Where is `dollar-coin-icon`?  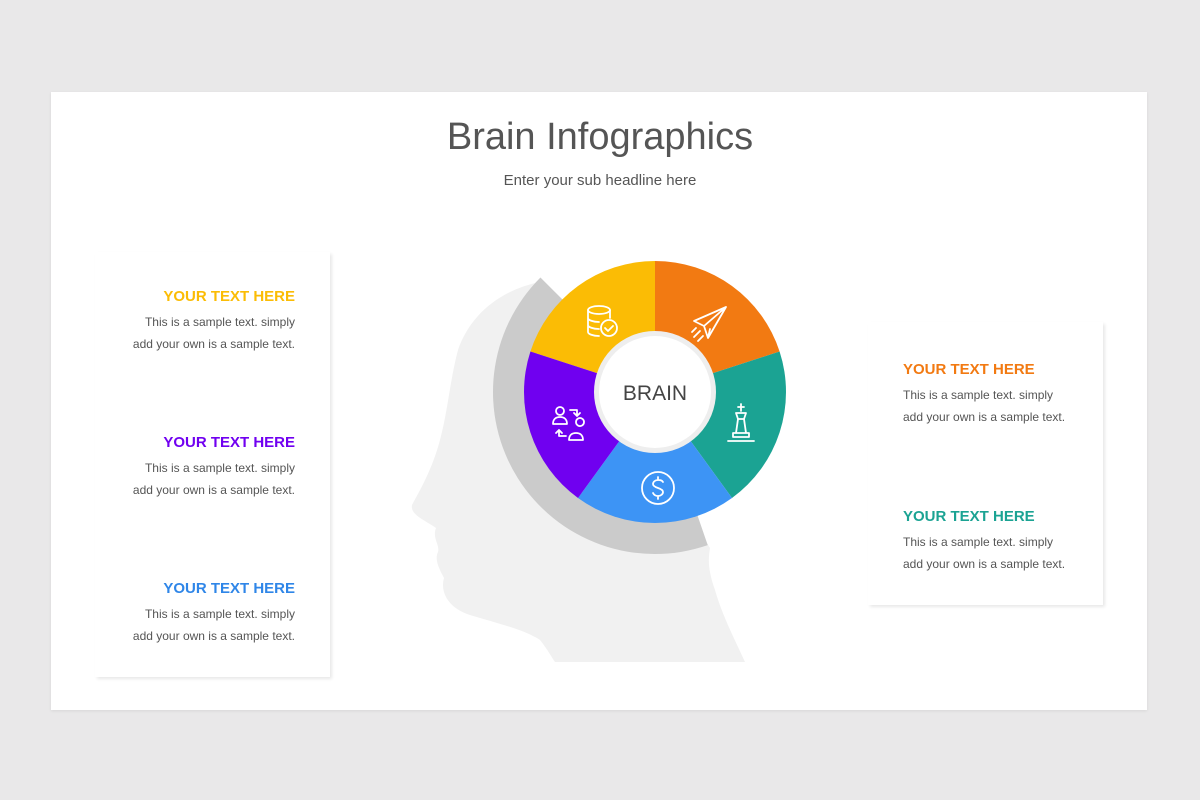
dollar-coin-icon is located at coordinates (658, 488).